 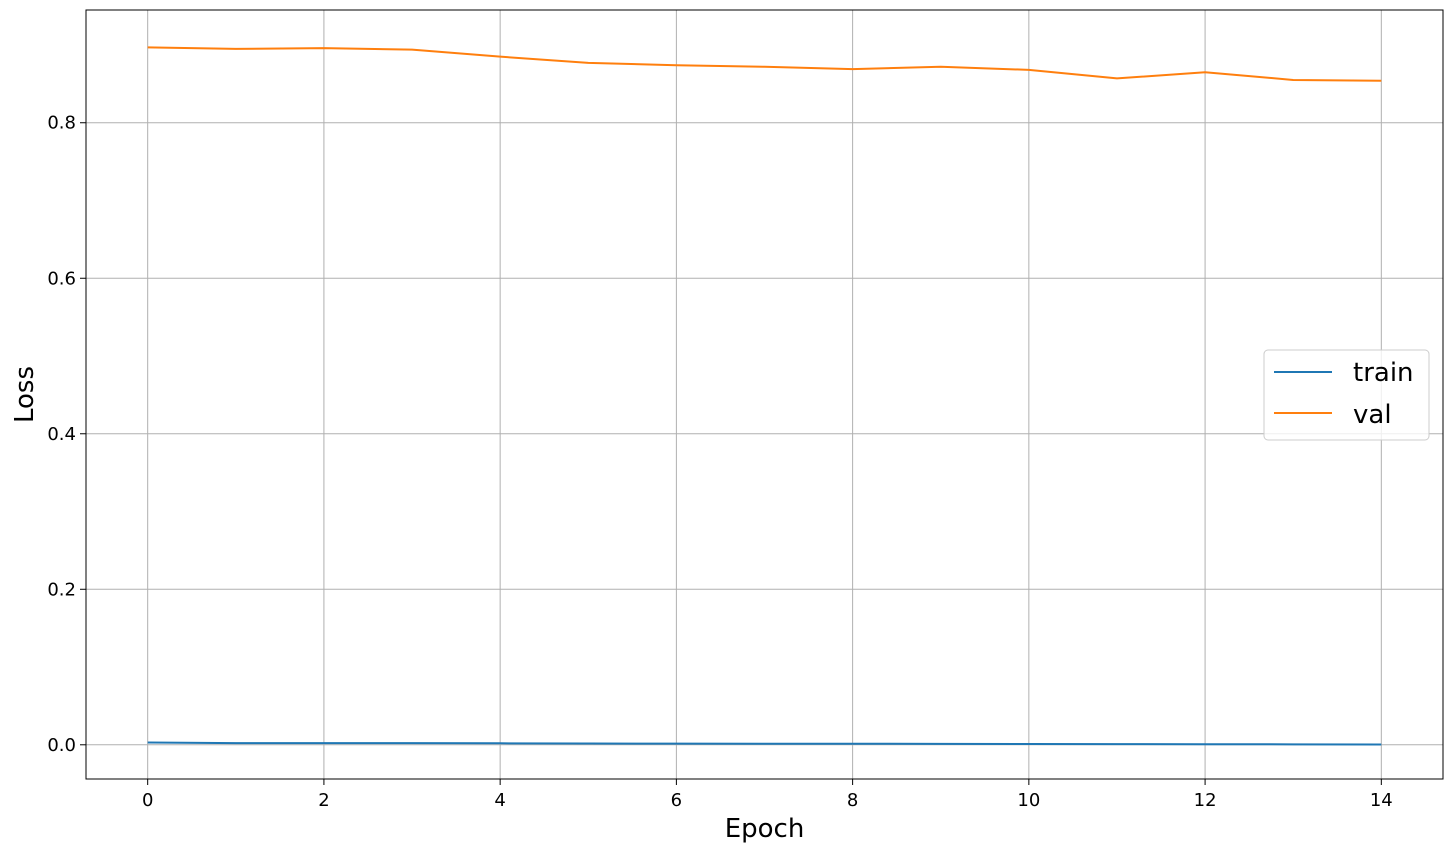 What do you see at coordinates (61, 434) in the screenshot?
I see `y-tick-label: 0.4` at bounding box center [61, 434].